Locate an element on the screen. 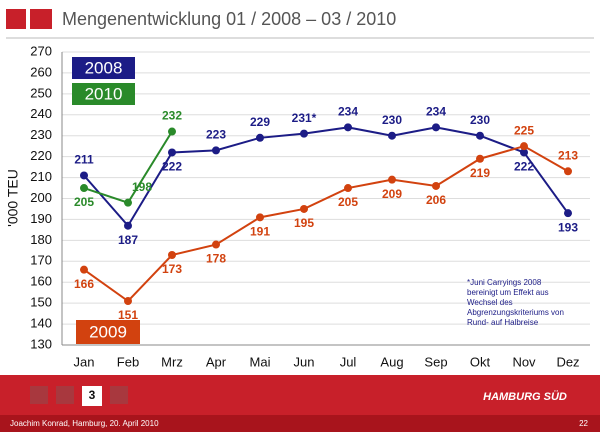 The image size is (600, 437). data-label: 193 is located at coordinates (568, 227).